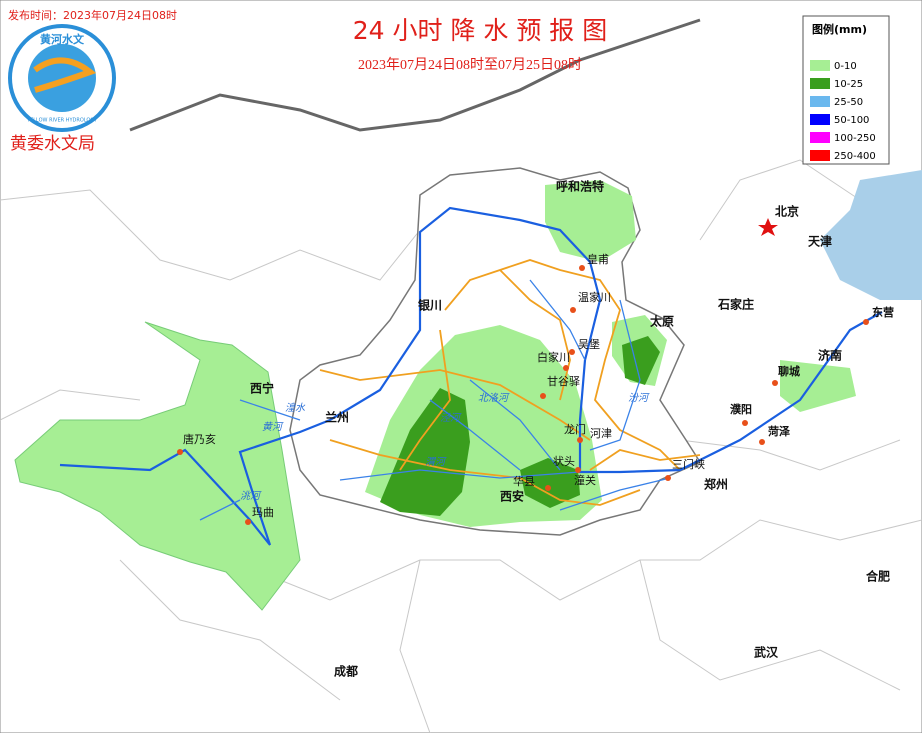 The image size is (922, 737). Describe the element at coordinates (878, 576) in the screenshot. I see `city-label: 合肥` at that location.